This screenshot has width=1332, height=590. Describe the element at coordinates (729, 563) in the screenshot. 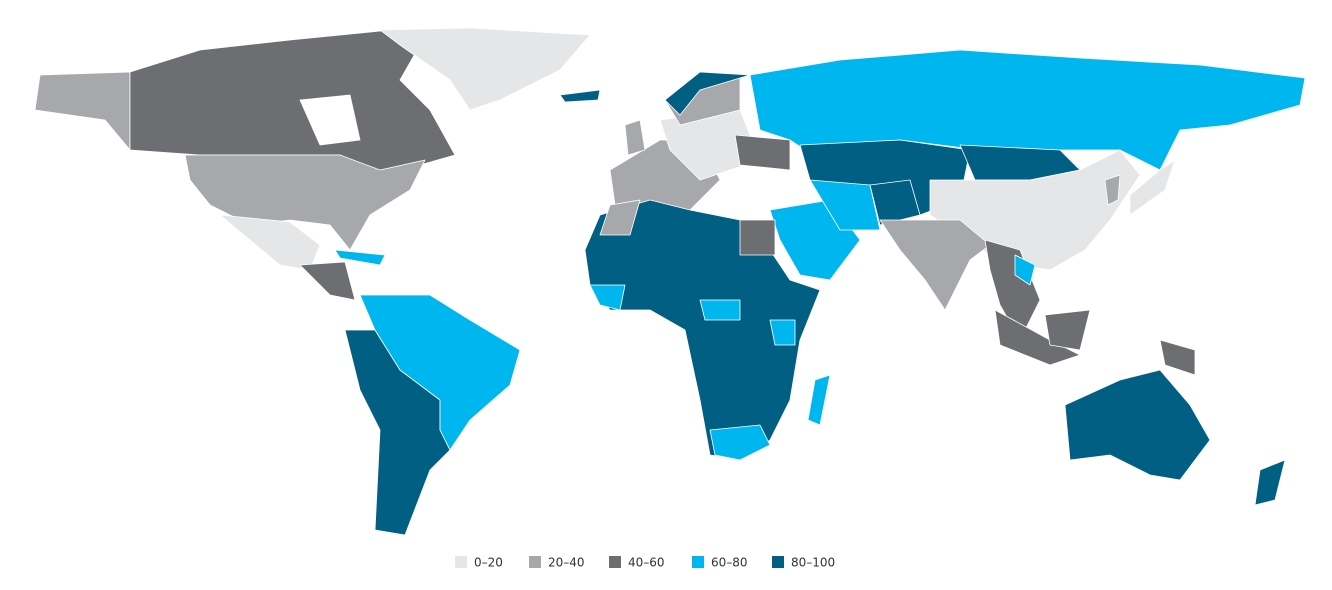

I see `legend-label: 60–80` at that location.